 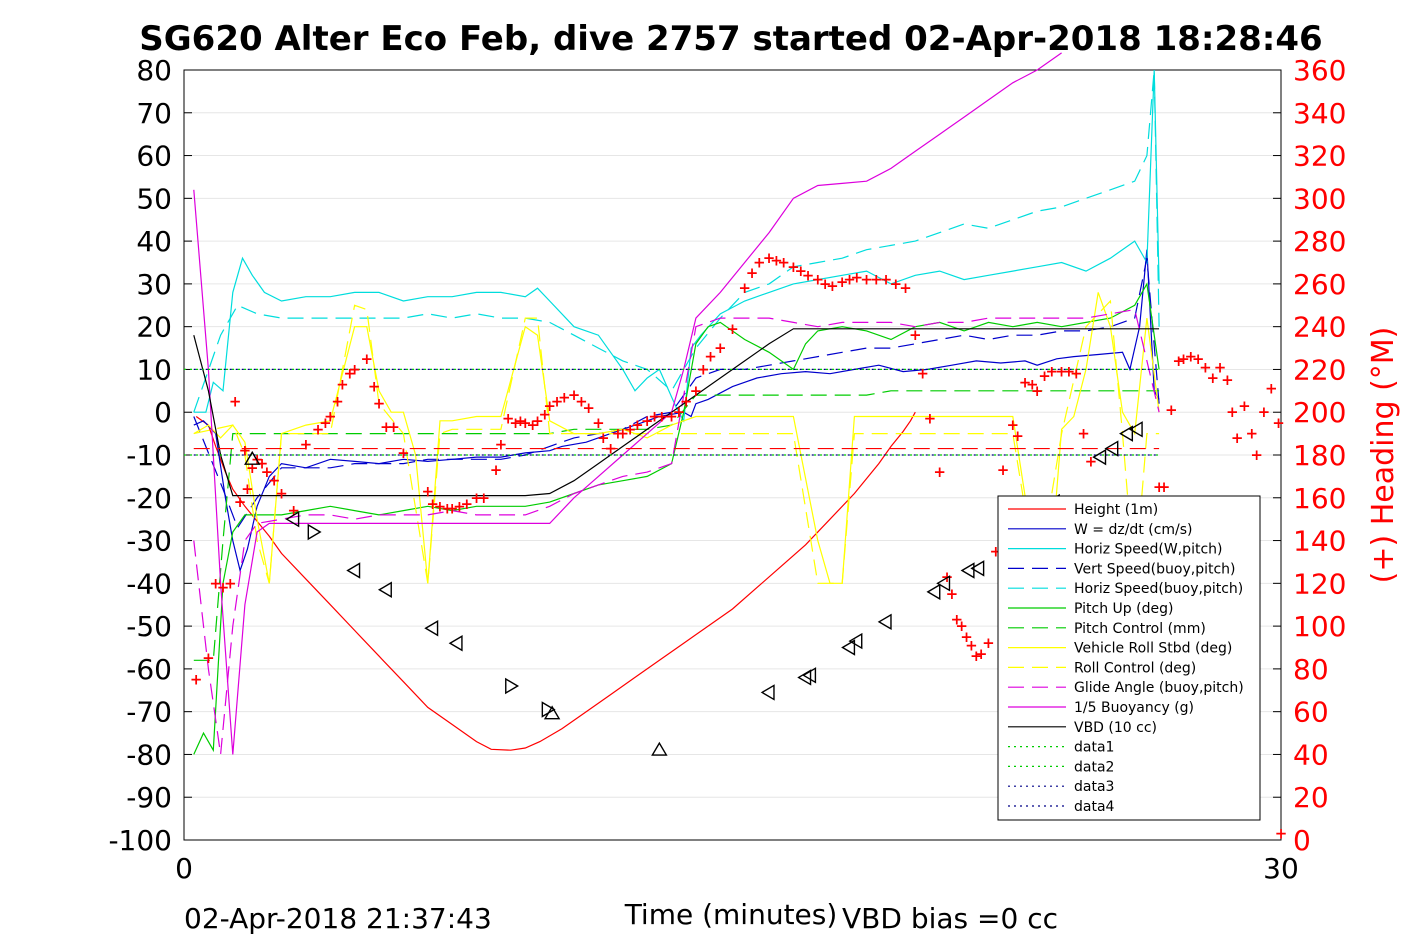 What do you see at coordinates (154, 369) in the screenshot?
I see `y-tick-label-left: 10` at bounding box center [154, 369].